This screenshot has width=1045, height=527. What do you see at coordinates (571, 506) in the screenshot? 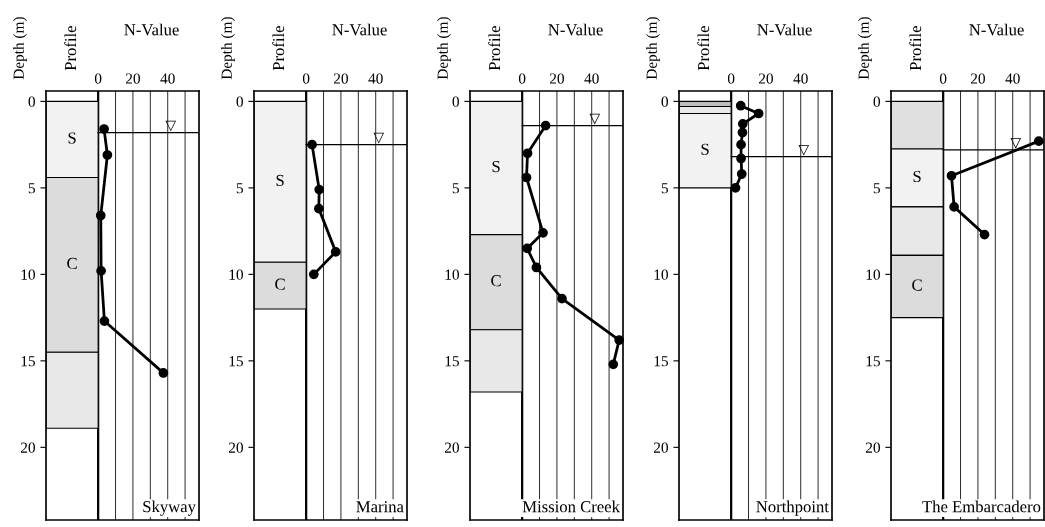
I see `text: Mission Creek` at bounding box center [571, 506].